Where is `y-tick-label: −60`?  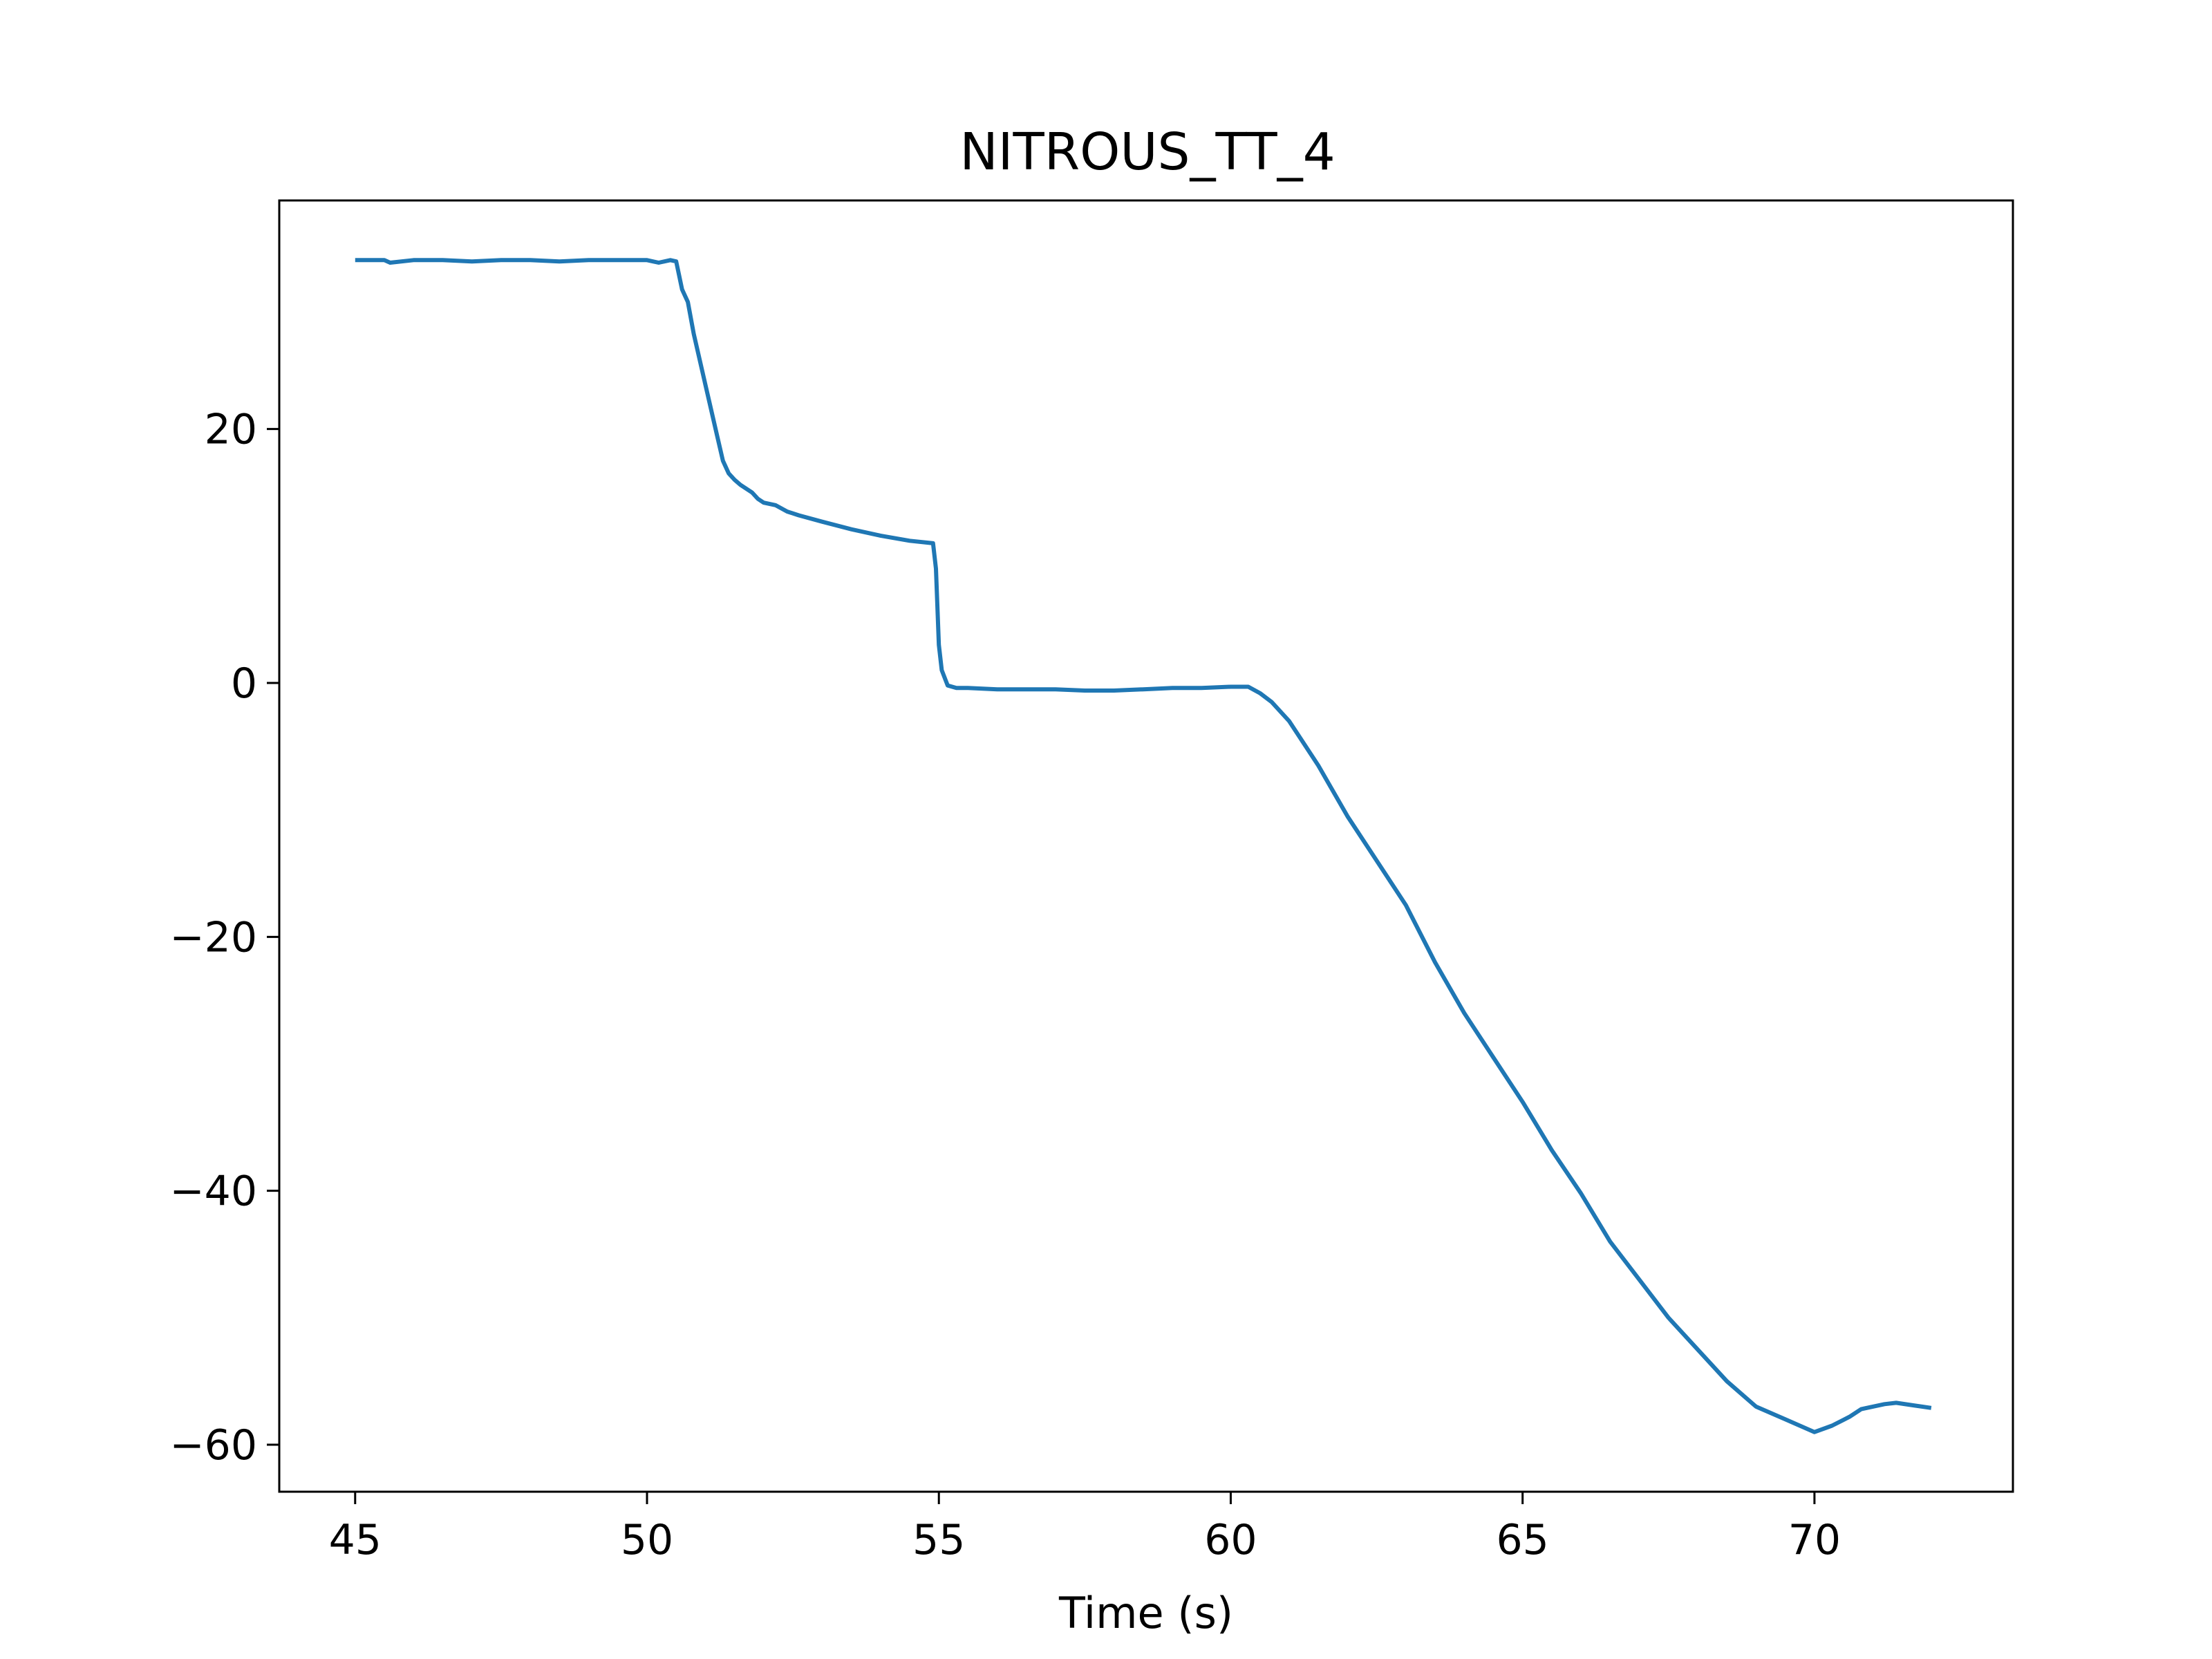
y-tick-label: −60 is located at coordinates (213, 1446).